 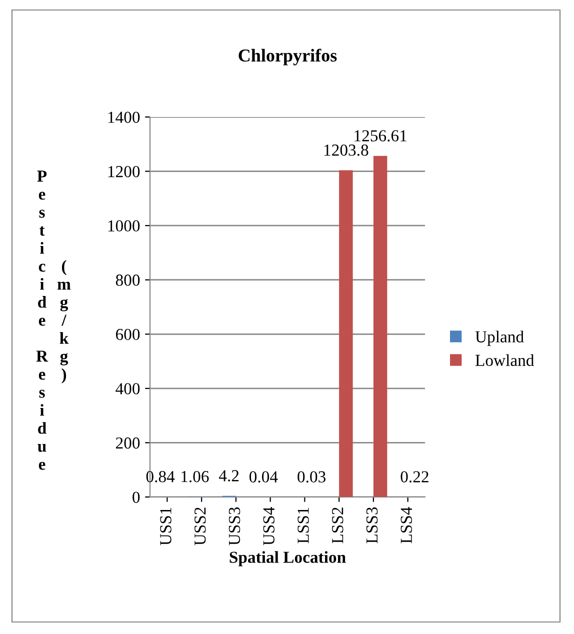 I want to click on y-tick-label: 400, so click(x=128, y=388).